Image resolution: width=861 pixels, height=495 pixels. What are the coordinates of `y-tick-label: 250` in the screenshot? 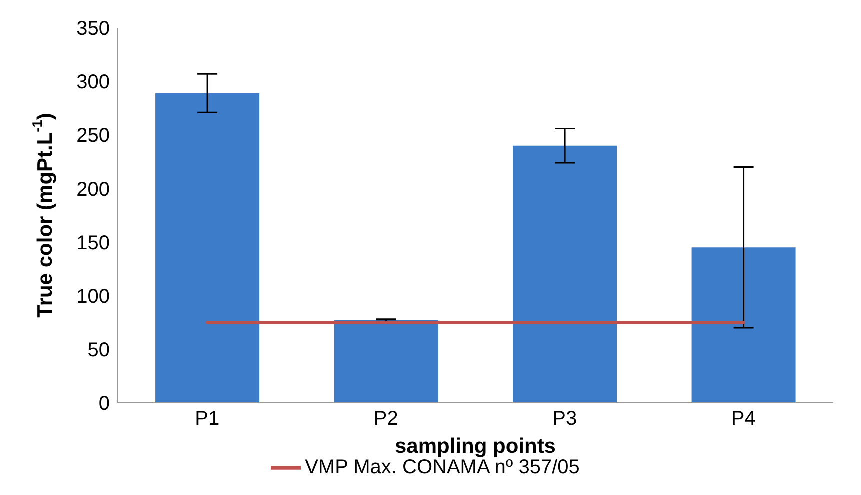 It's located at (93, 136).